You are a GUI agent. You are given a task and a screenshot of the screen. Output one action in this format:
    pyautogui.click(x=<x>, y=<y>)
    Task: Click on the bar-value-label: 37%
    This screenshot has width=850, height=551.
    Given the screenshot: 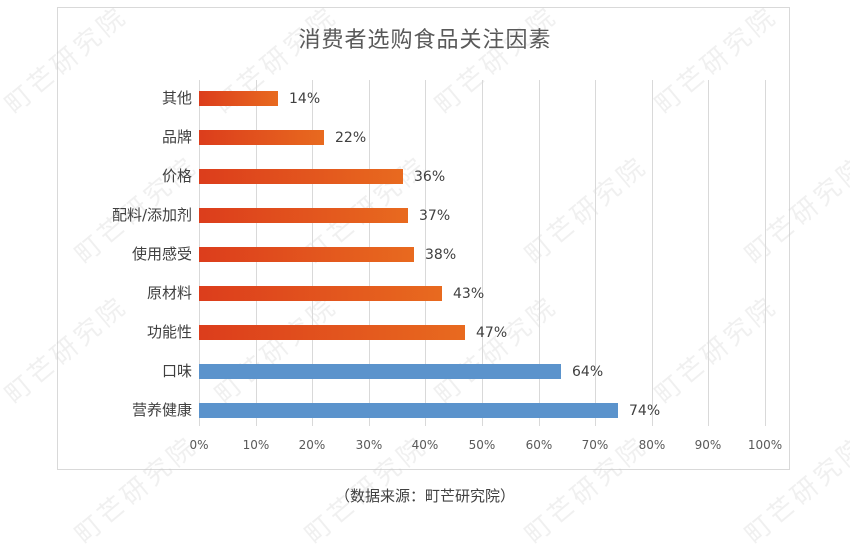 What is the action you would take?
    pyautogui.click(x=435, y=216)
    